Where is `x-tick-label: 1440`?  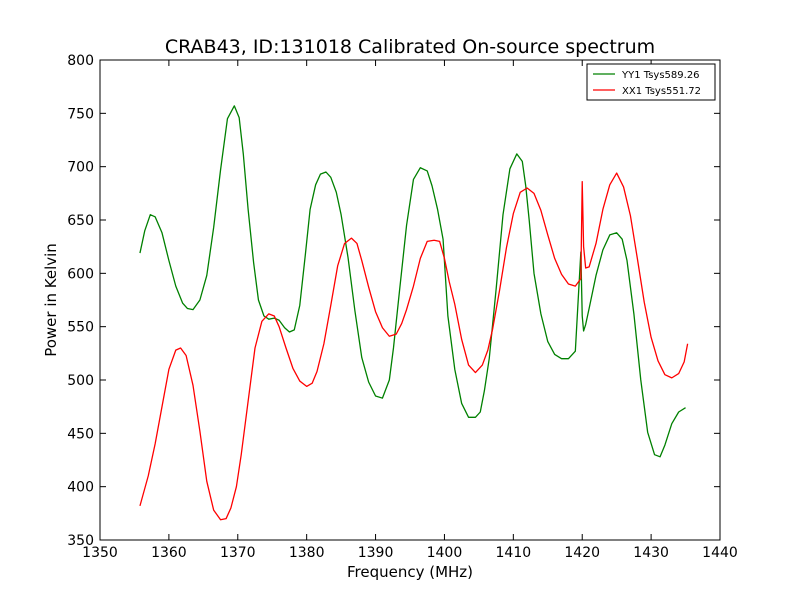
x-tick-label: 1440 is located at coordinates (720, 553).